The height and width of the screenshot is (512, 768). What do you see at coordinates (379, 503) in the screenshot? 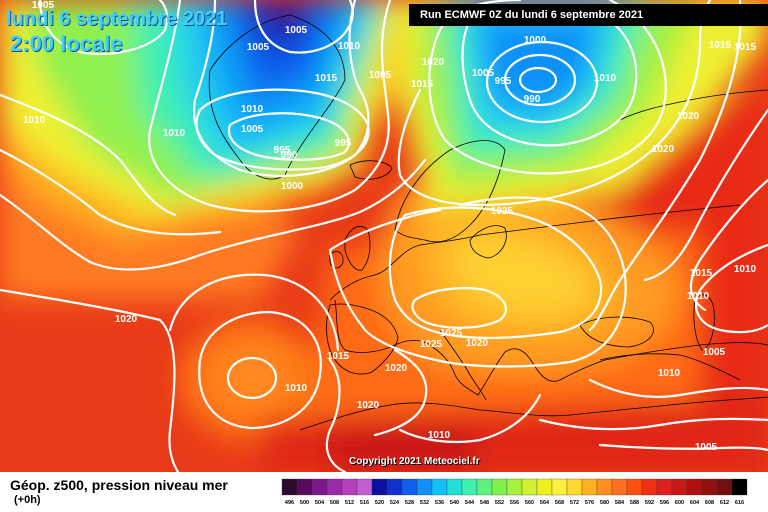
I see `scale-label: 520` at bounding box center [379, 503].